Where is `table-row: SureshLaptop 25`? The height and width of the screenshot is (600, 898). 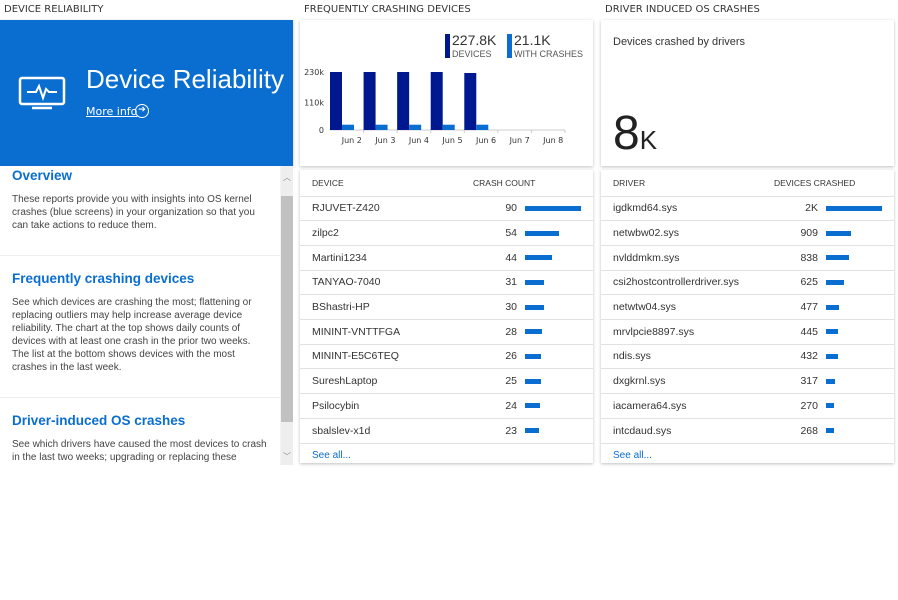
table-row: SureshLaptop 25 is located at coordinates (446, 381).